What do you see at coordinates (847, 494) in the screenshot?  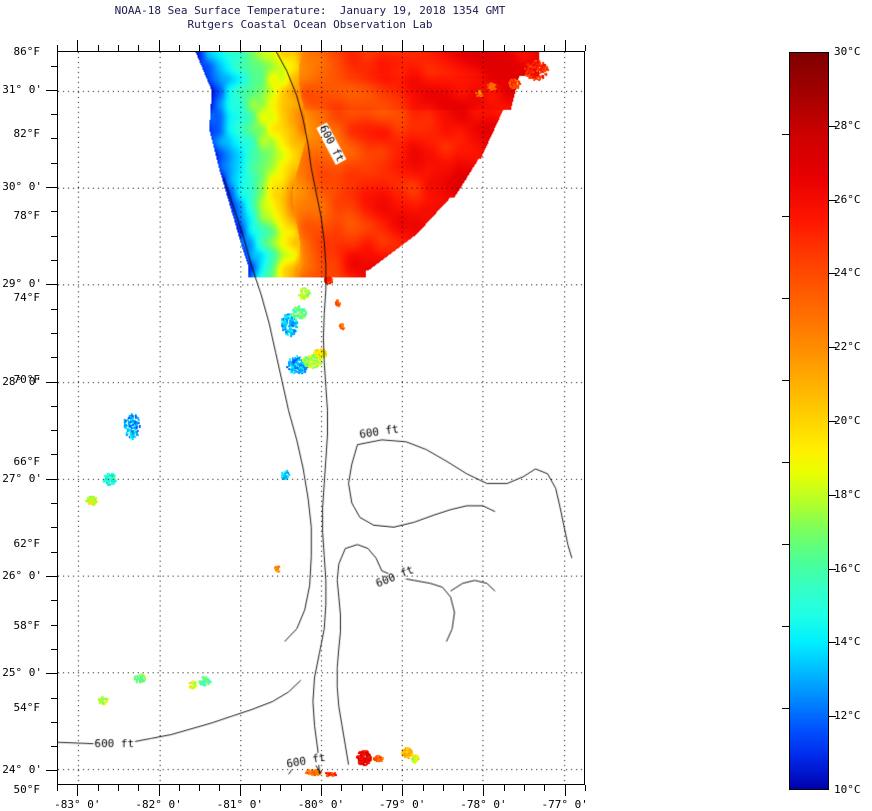 I see `colorbar-label-c-18: 18°C` at bounding box center [847, 494].